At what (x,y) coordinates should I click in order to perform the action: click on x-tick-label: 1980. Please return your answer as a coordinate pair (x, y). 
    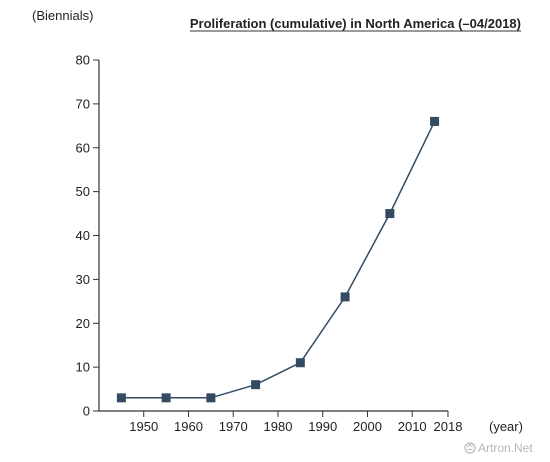
    Looking at the image, I should click on (278, 426).